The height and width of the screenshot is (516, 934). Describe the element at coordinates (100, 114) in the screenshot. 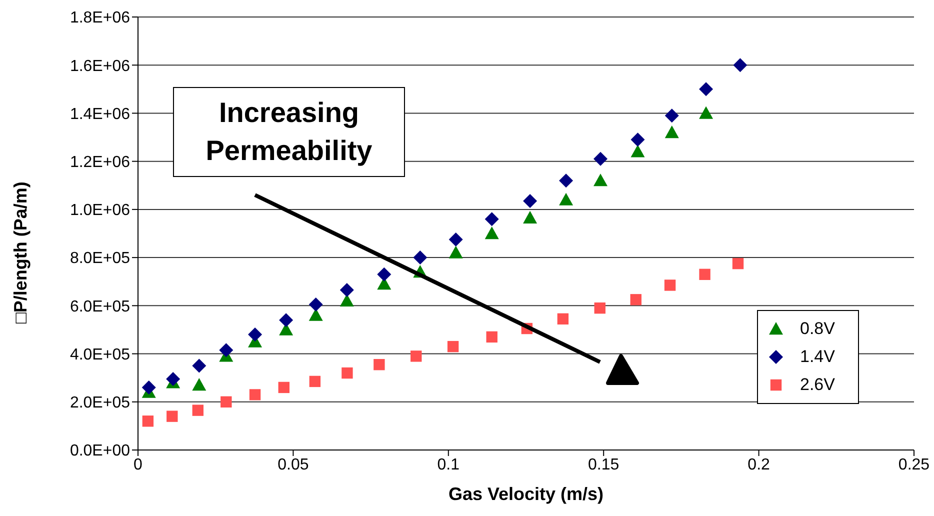

I see `y-tick-label: 1.4E+06` at that location.